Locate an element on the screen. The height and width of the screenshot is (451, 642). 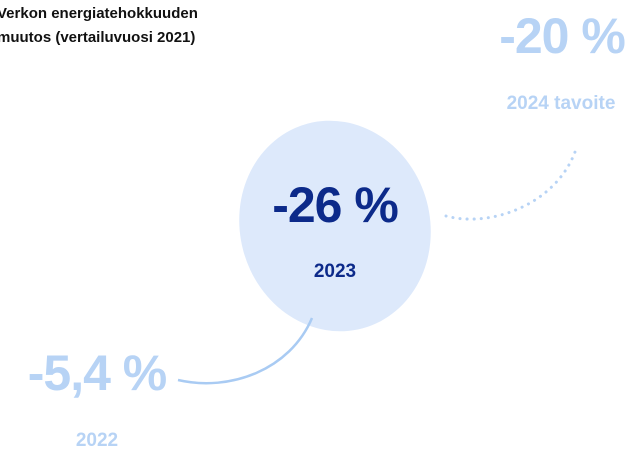
dotted-connector is located at coordinates (510, 185).